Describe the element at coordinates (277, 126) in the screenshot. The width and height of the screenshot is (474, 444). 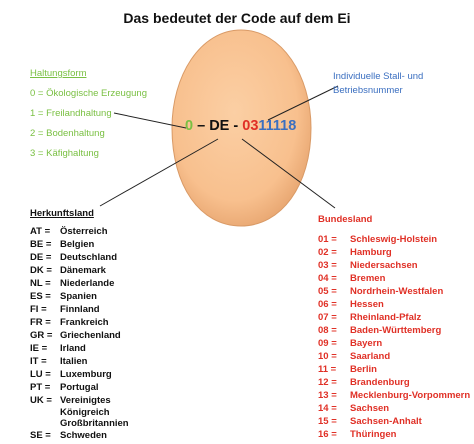
I see `code-betrieb: 11118` at that location.